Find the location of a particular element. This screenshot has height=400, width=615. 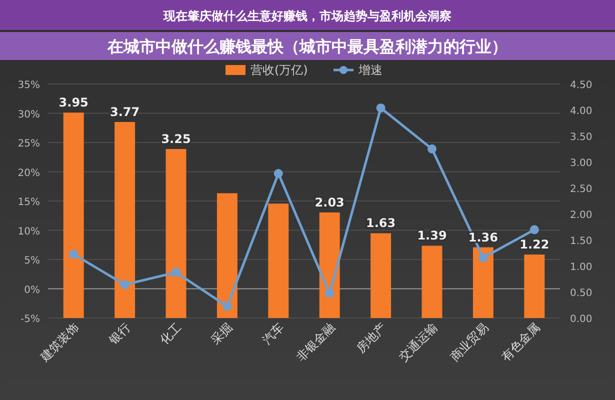

y-tick-label: 10% is located at coordinates (29, 232).